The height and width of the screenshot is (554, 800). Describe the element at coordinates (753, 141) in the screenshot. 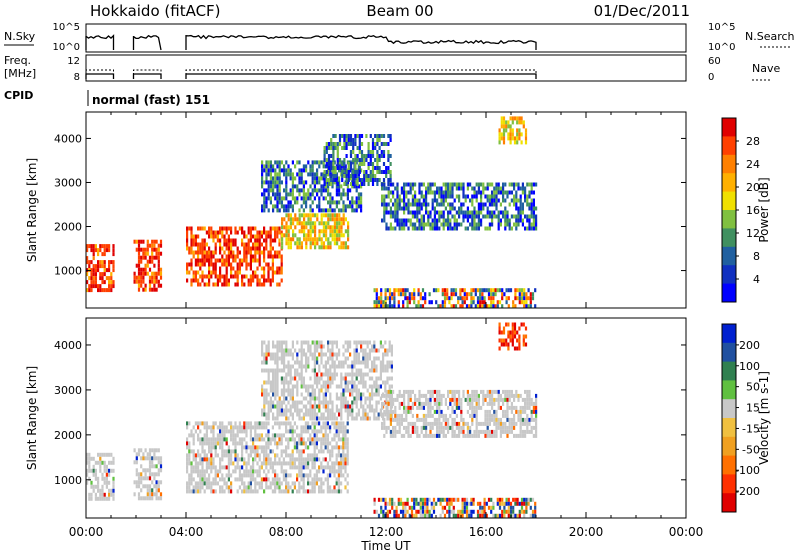

I see `colorbar-tick-label: 28` at that location.